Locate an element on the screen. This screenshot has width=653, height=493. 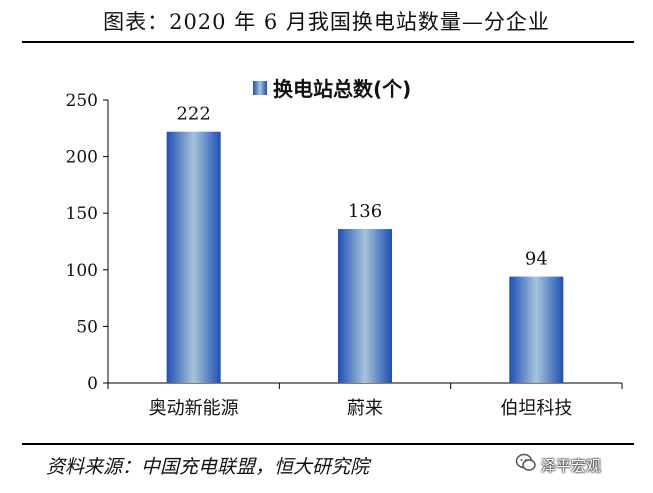
legend: 换电站总数(个) is located at coordinates (332, 89).